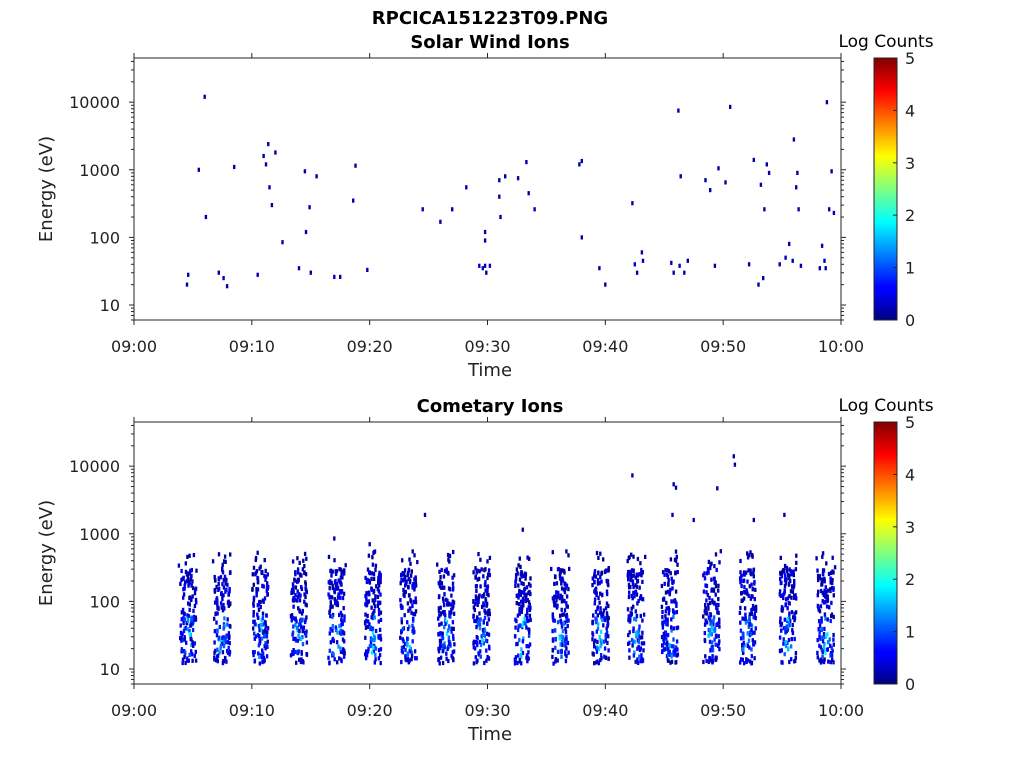  Describe the element at coordinates (487, 710) in the screenshot. I see `cometary-x-tick-label: 09:30` at that location.